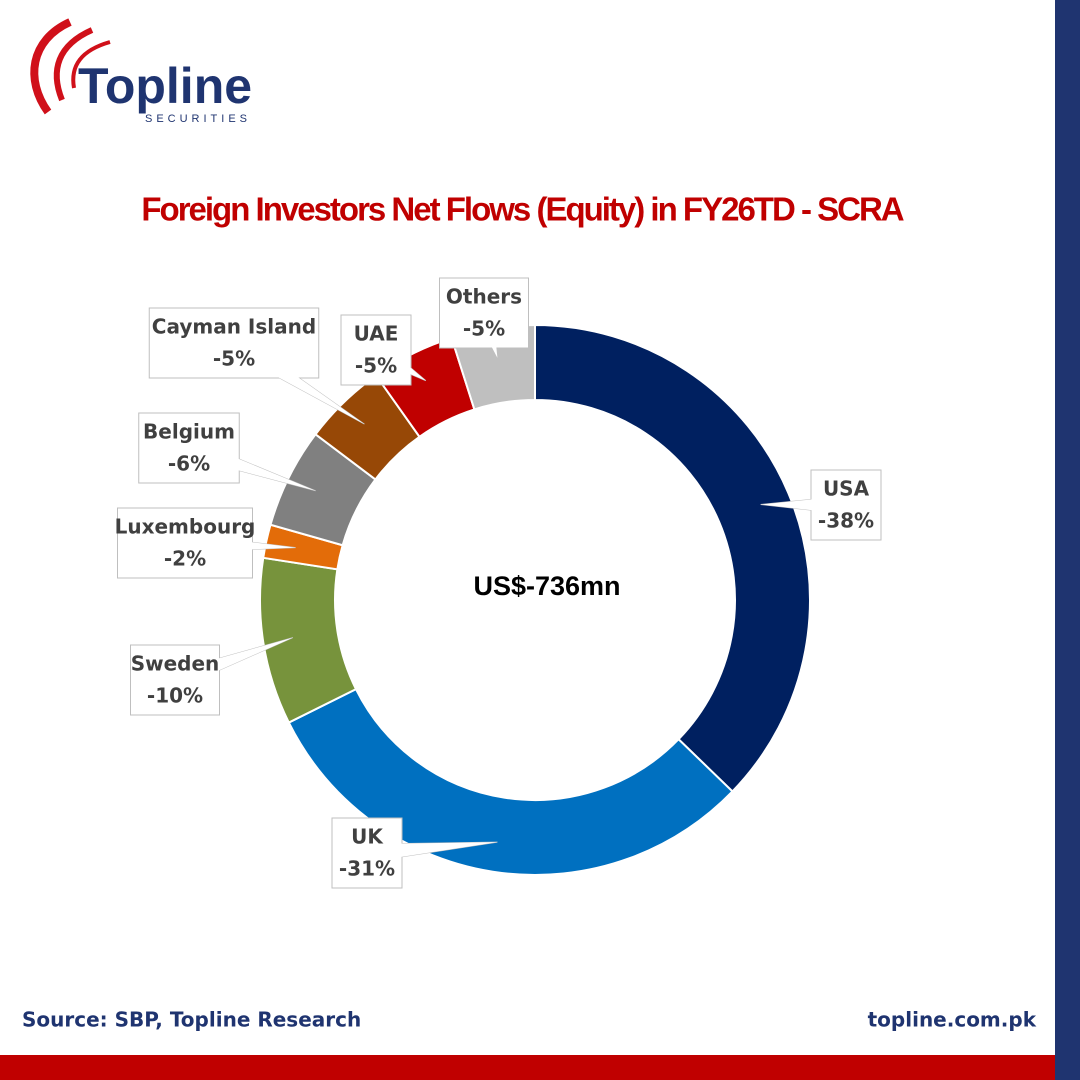  What do you see at coordinates (527, 1067) in the screenshot?
I see `bottom-bar` at bounding box center [527, 1067].